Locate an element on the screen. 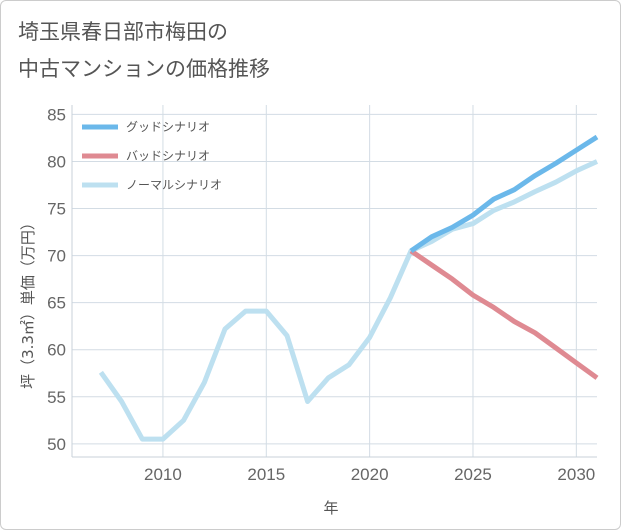  chart-title-line-2: 中古マンションの価格推移 is located at coordinates (144, 69).